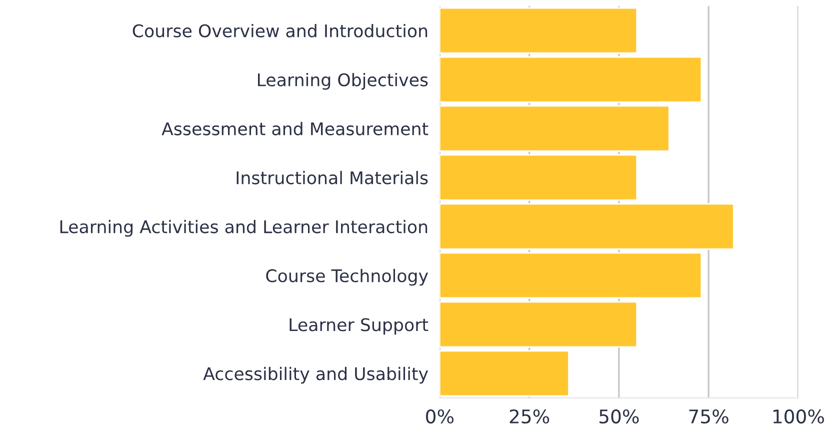 The width and height of the screenshot is (828, 433). What do you see at coordinates (708, 416) in the screenshot?
I see `x-tick-label: 75%` at bounding box center [708, 416].